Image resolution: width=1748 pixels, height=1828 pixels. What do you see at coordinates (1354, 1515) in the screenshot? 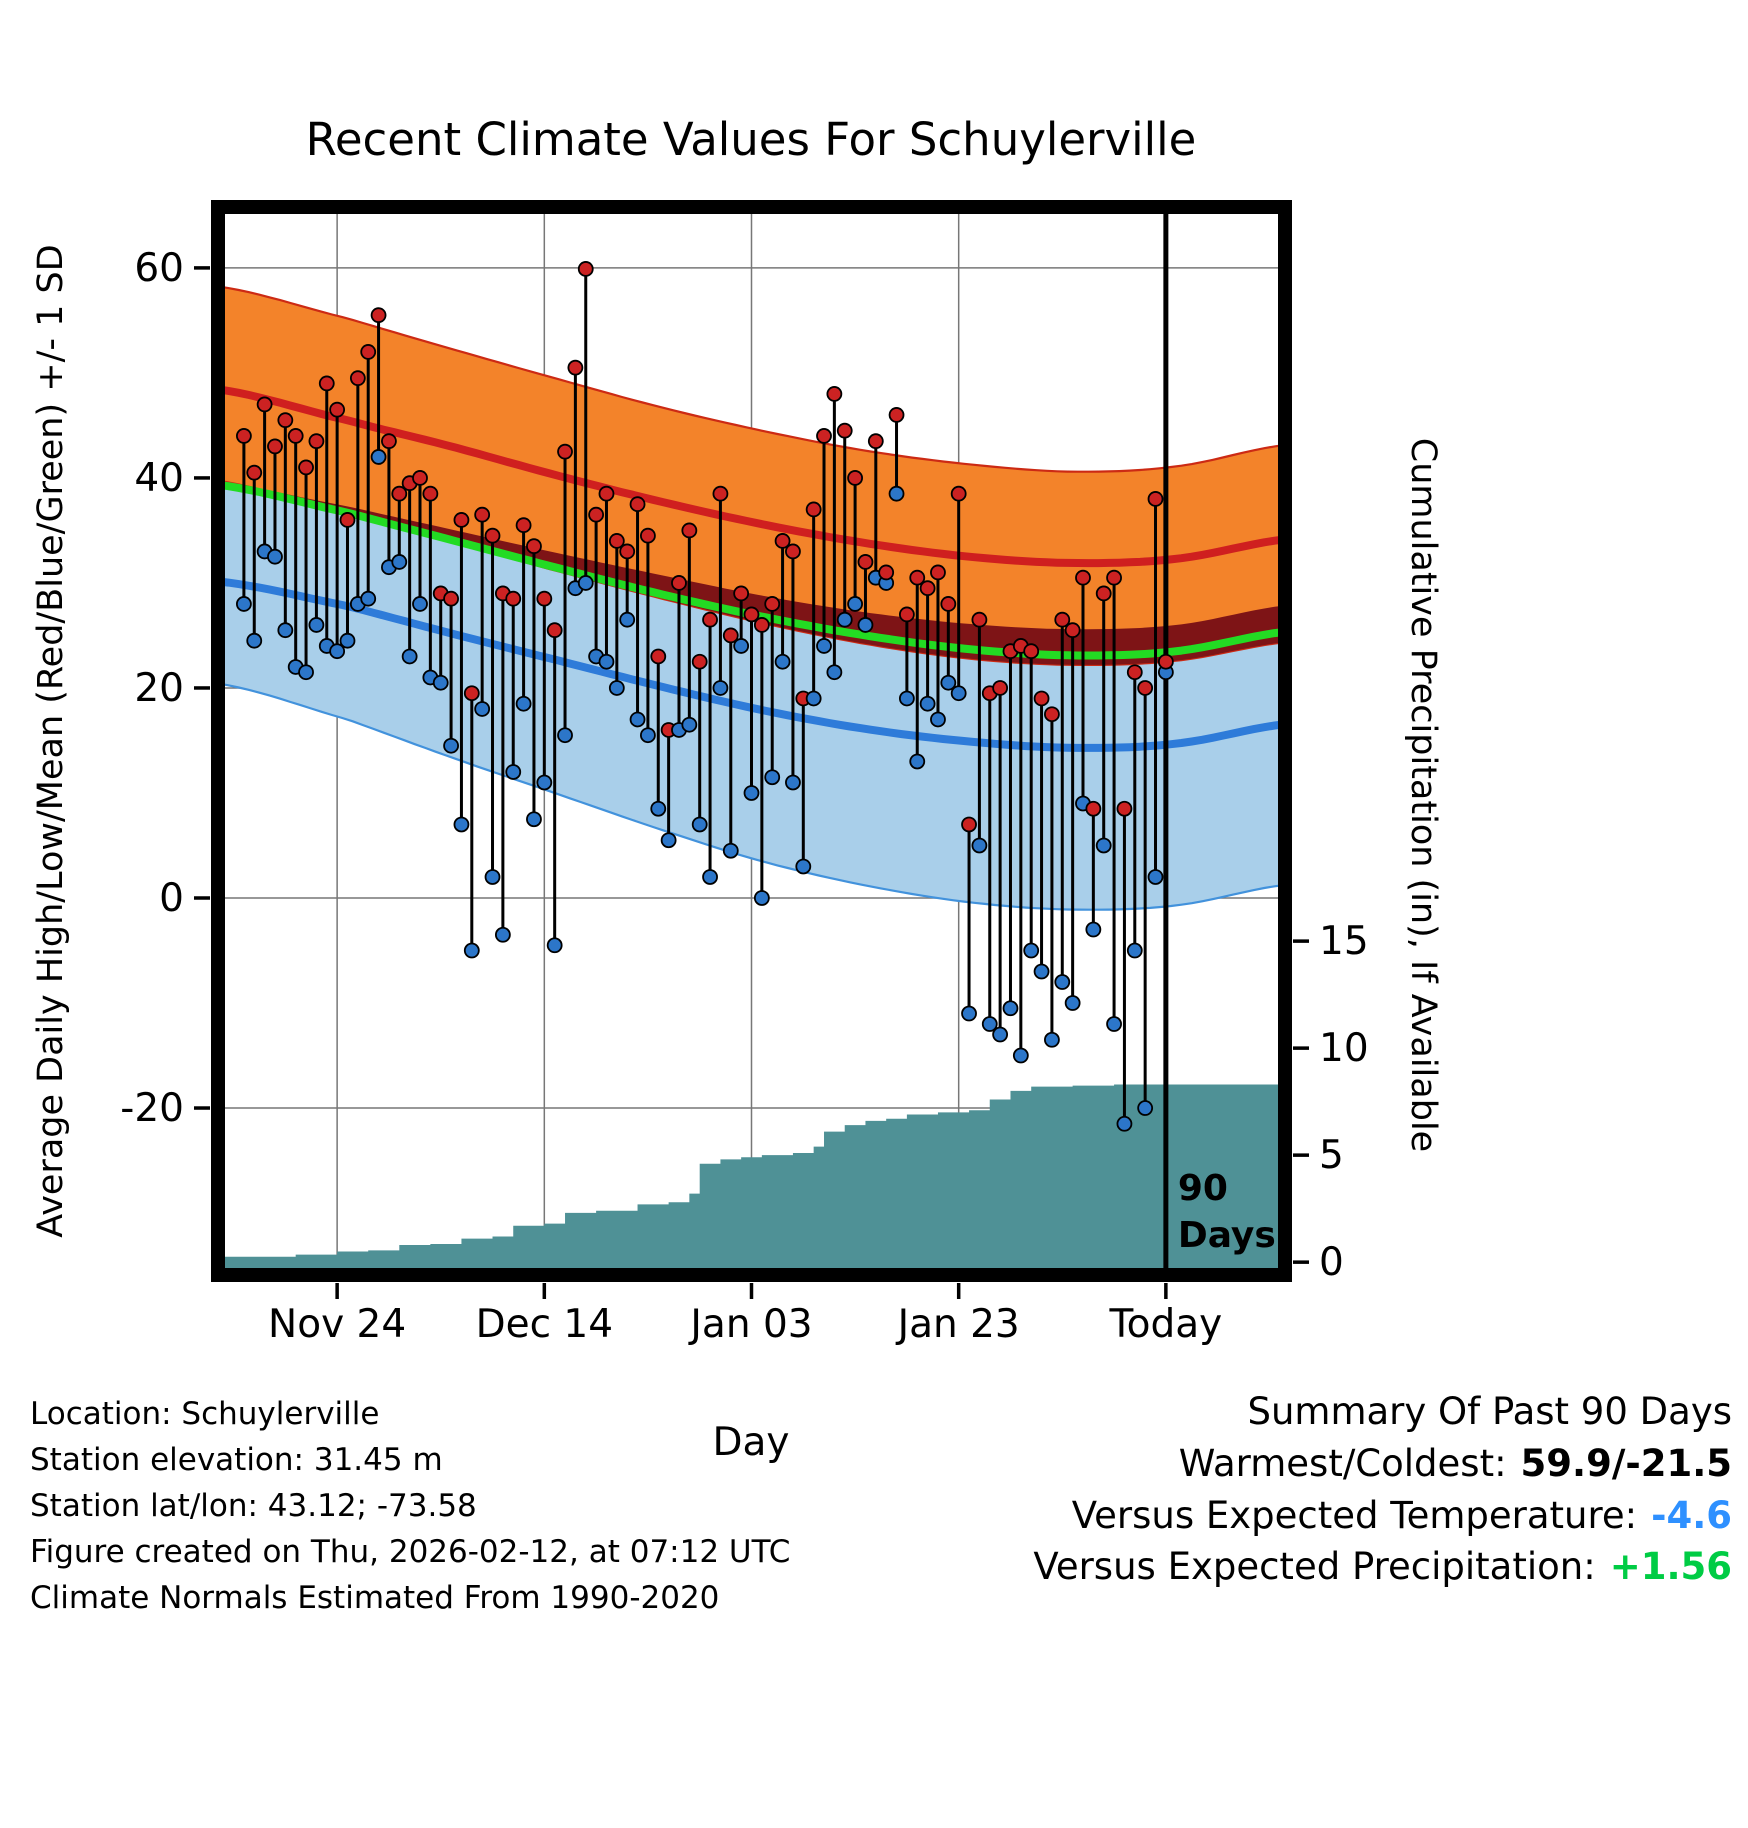
I see `vs-temperature-label: Versus Expected Temperature:` at bounding box center [1354, 1515].